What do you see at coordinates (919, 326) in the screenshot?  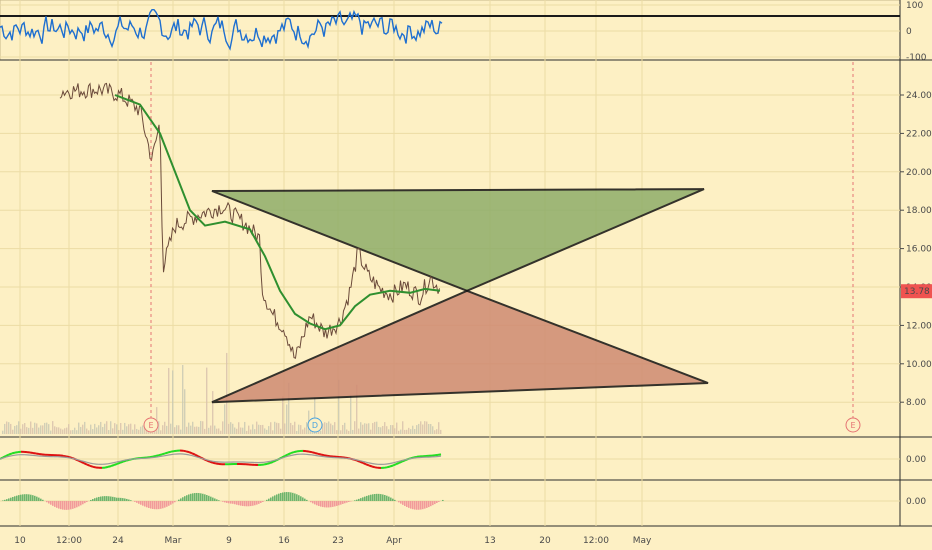 I see `price-tick-label: 12.00` at bounding box center [919, 326].